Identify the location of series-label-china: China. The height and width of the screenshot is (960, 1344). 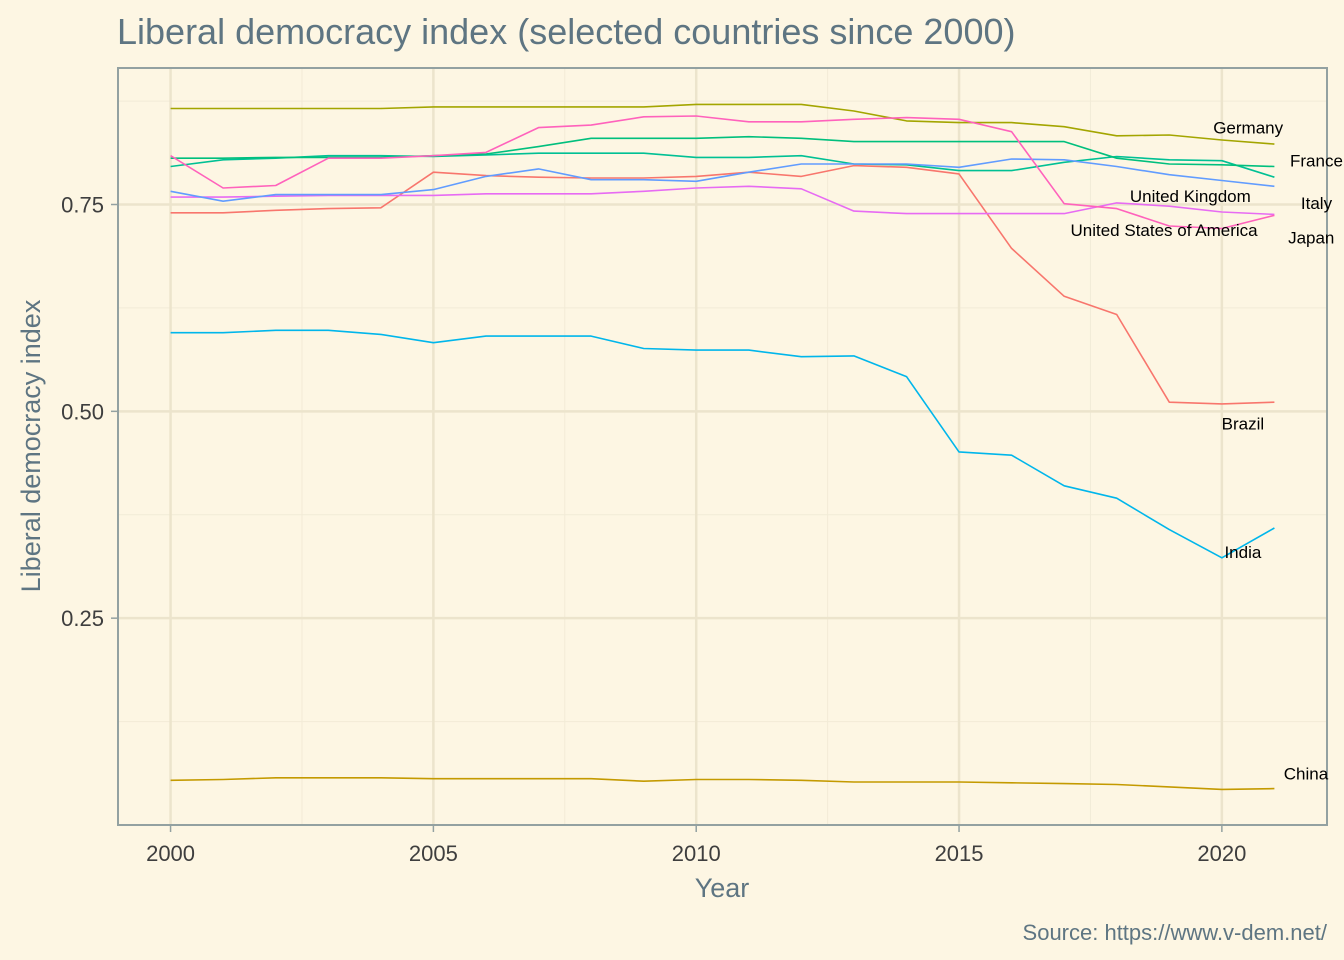
(1306, 774).